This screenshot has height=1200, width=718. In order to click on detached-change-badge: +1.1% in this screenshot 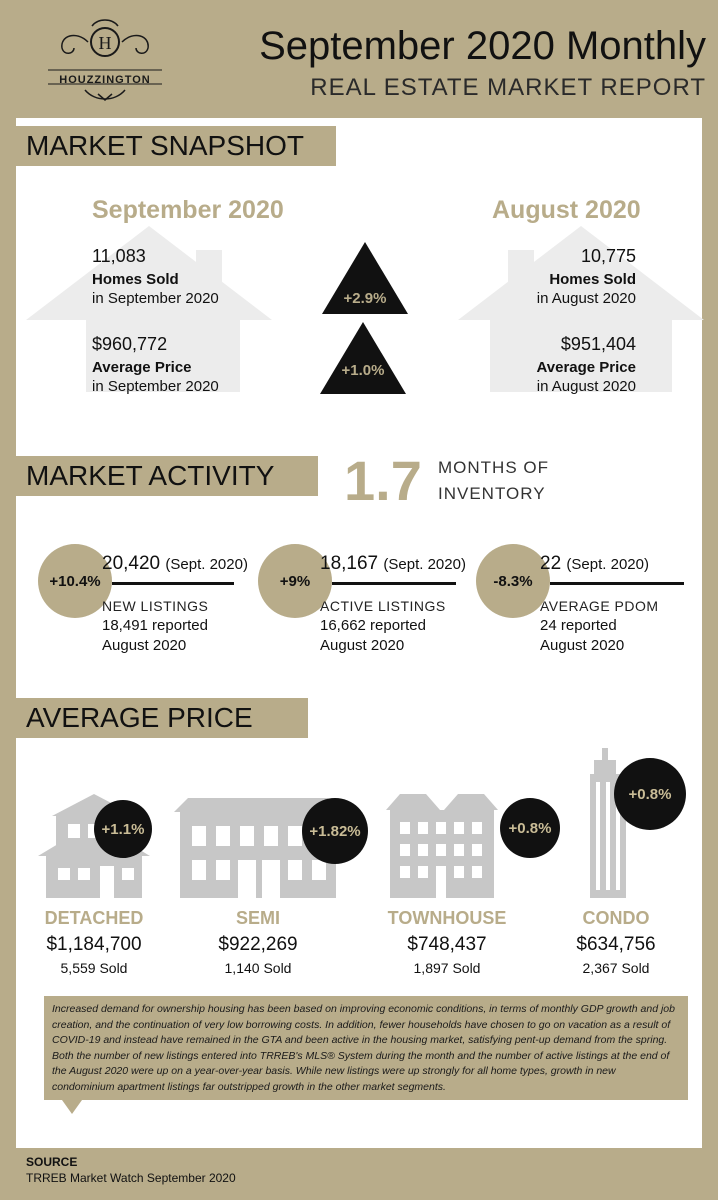, I will do `click(123, 829)`.